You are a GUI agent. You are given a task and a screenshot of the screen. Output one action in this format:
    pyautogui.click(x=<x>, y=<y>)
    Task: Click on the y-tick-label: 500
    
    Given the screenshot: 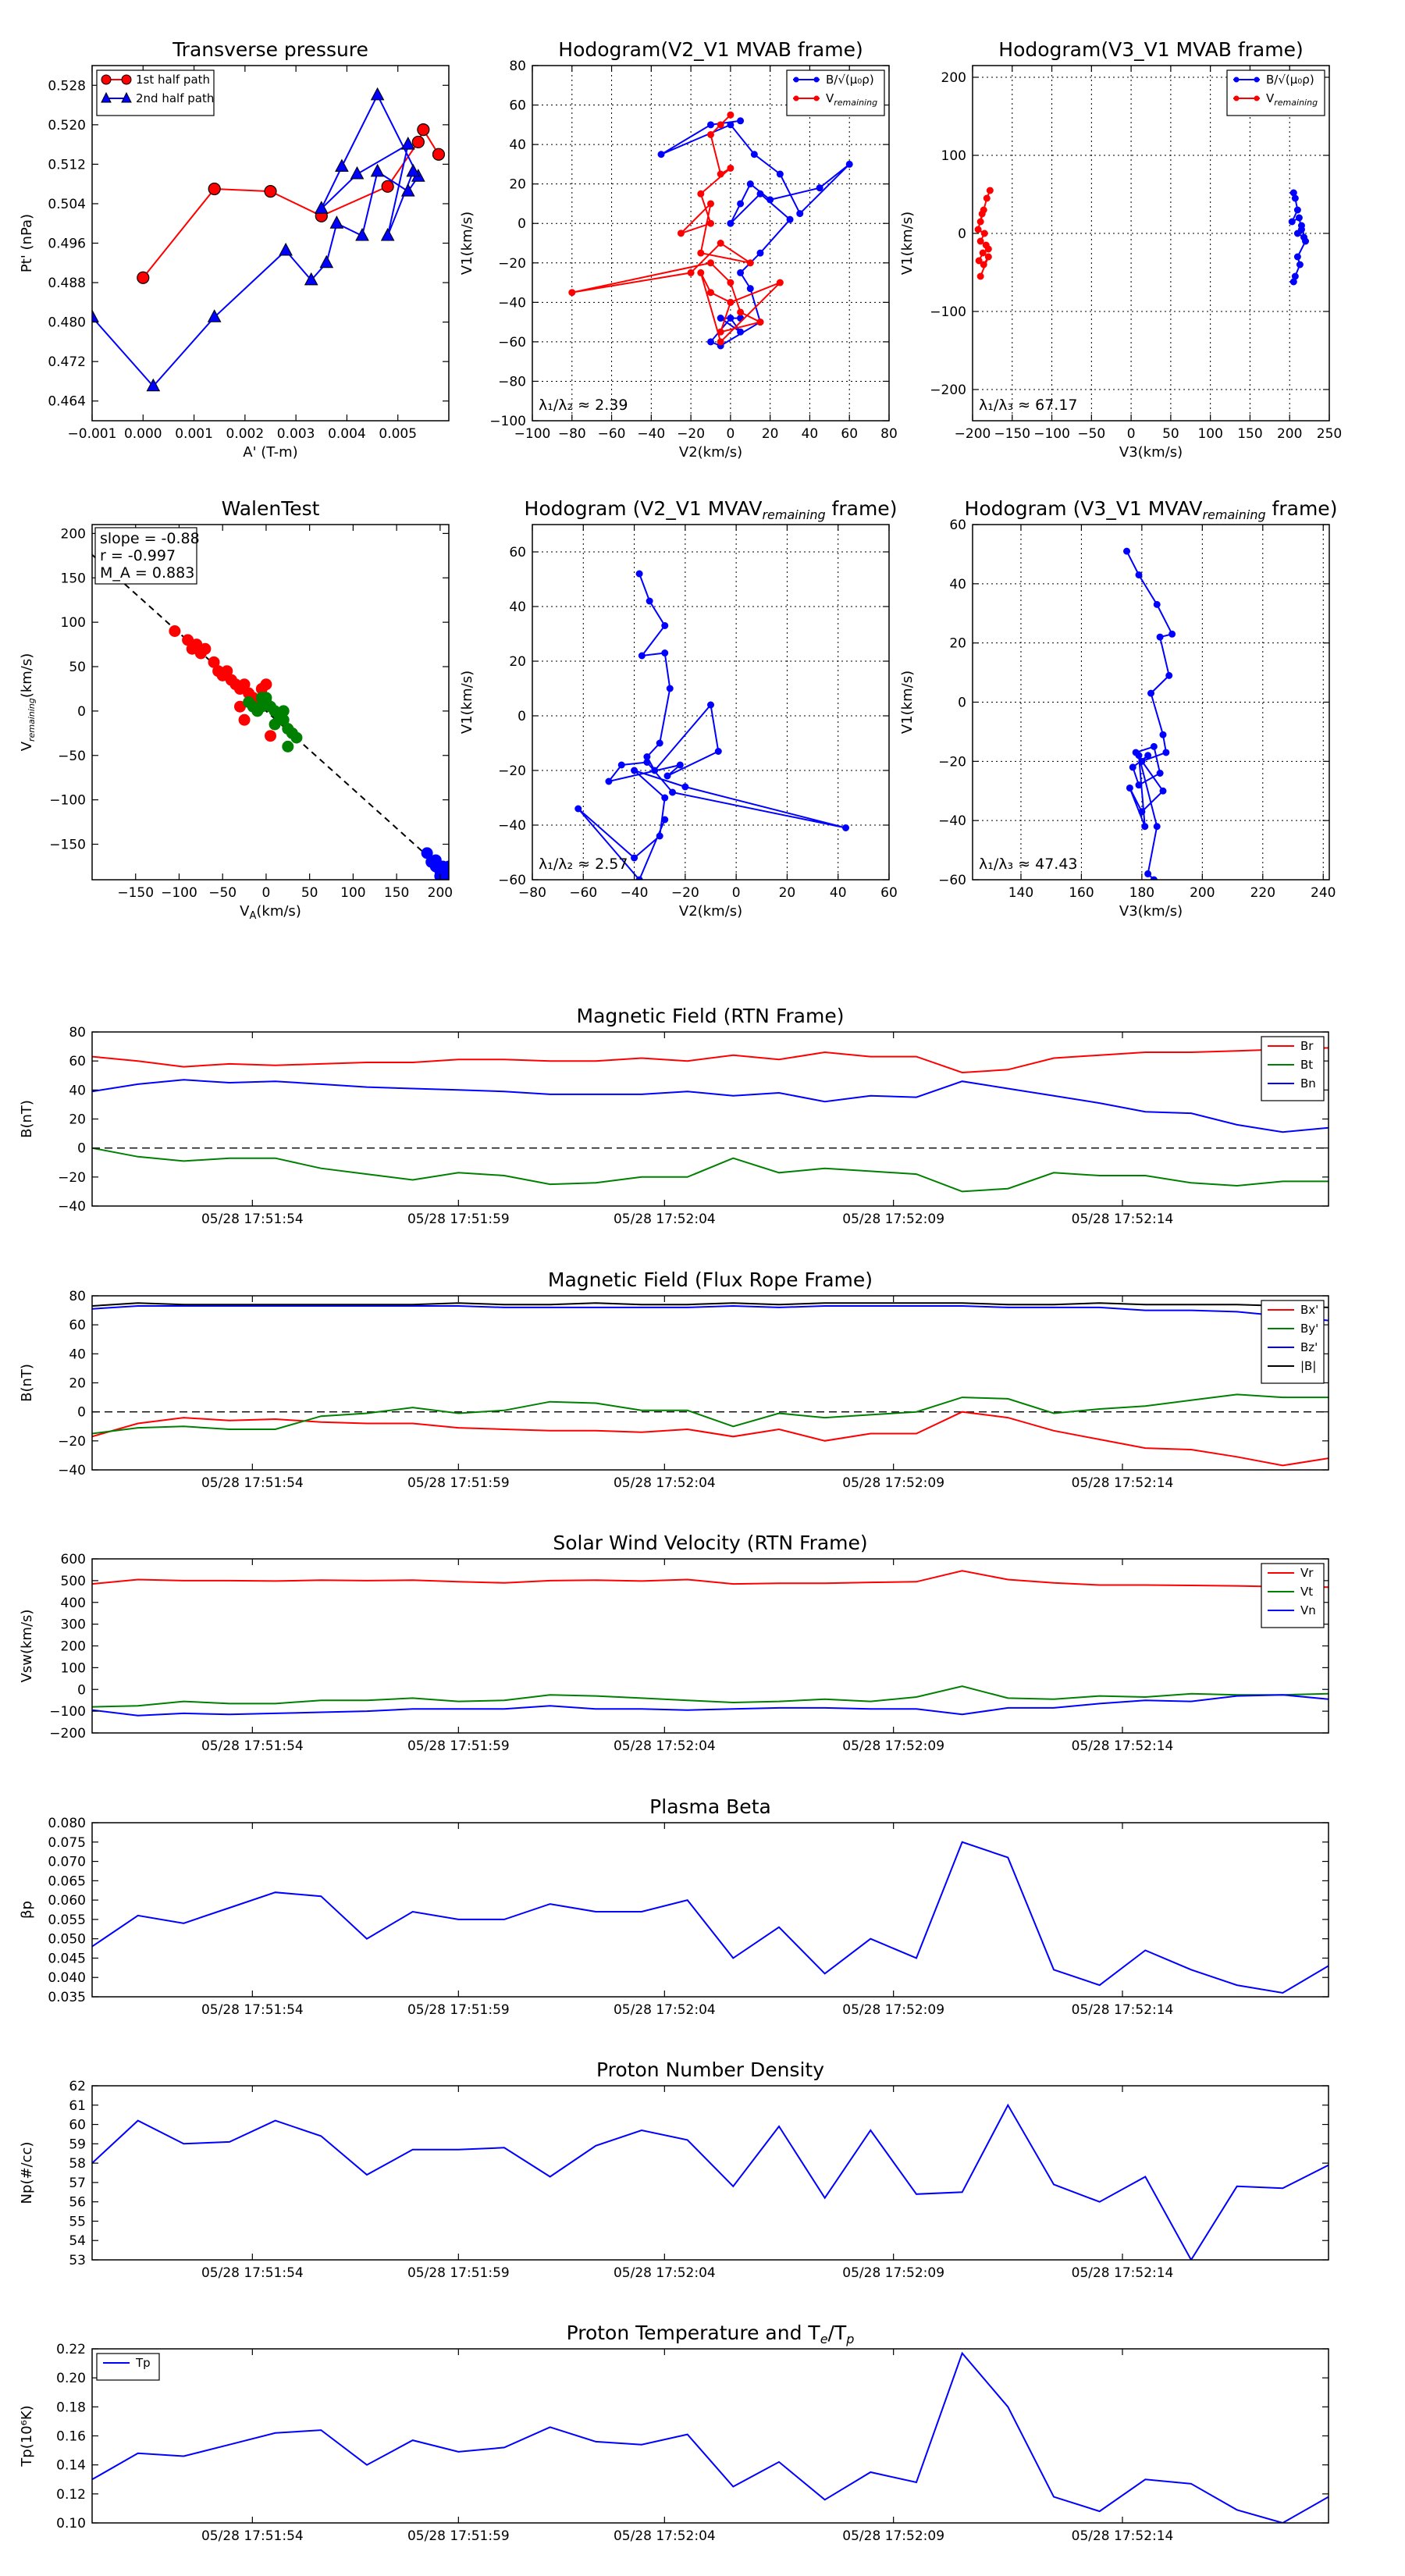 What is the action you would take?
    pyautogui.click(x=73, y=1581)
    